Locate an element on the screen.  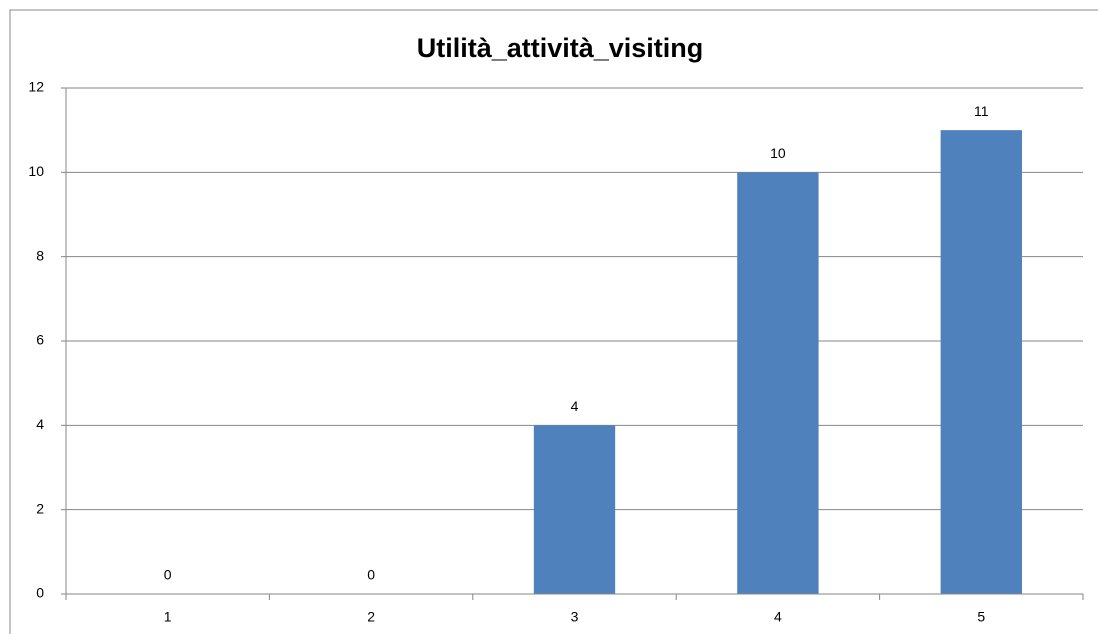
data-label: 4 is located at coordinates (575, 406).